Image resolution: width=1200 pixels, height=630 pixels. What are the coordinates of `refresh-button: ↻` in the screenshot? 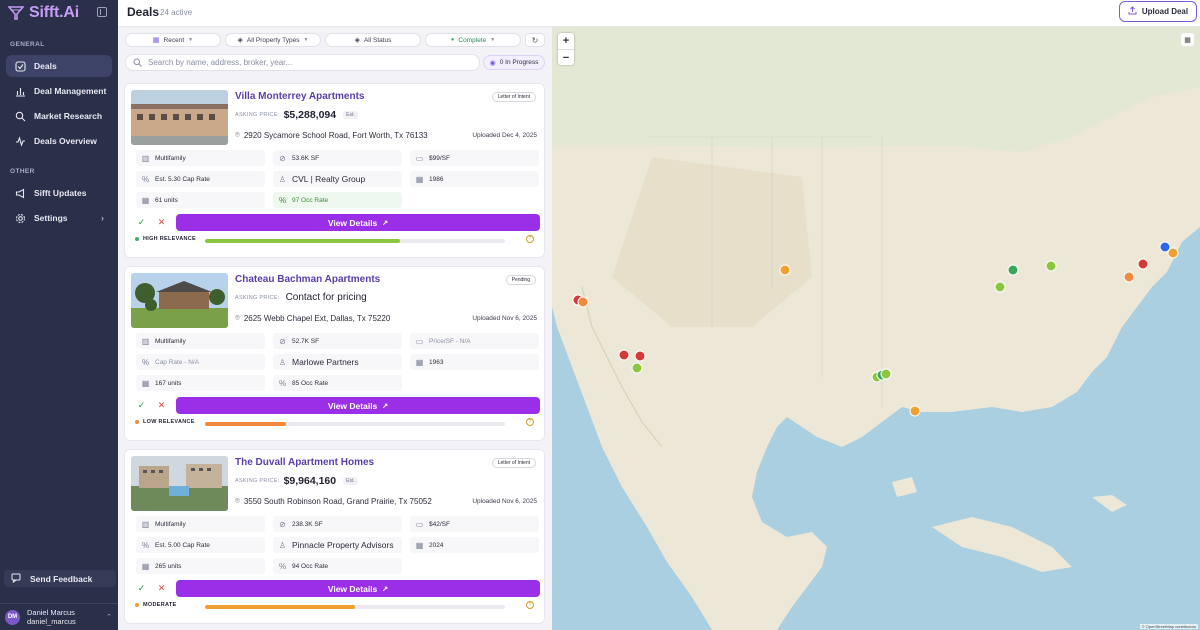 It's located at (535, 40).